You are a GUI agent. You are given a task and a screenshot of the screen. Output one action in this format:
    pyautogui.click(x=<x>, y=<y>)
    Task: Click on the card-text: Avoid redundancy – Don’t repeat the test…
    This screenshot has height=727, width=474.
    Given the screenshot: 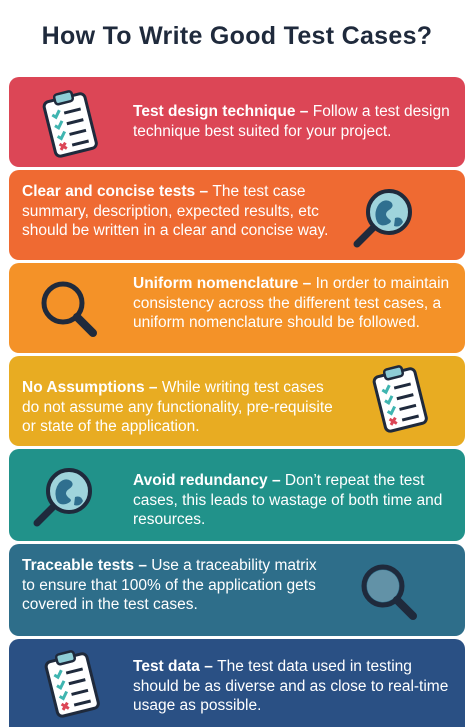 What is the action you would take?
    pyautogui.click(x=295, y=500)
    